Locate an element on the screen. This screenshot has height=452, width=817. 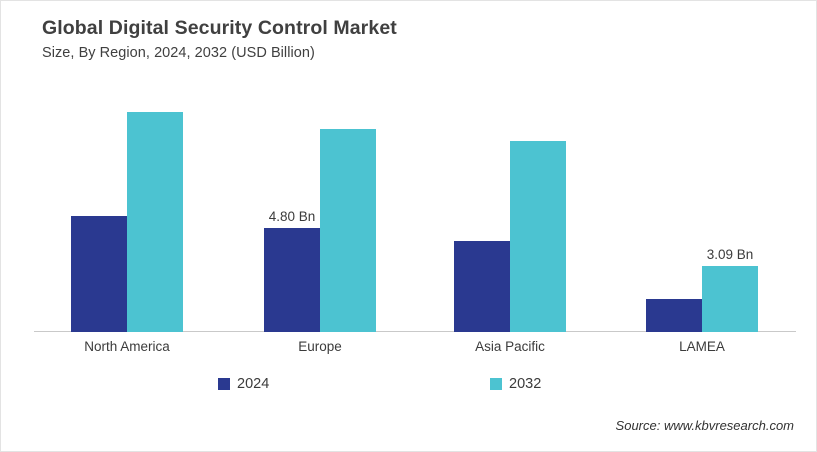
bar-asia-pacific-2024 is located at coordinates (482, 286).